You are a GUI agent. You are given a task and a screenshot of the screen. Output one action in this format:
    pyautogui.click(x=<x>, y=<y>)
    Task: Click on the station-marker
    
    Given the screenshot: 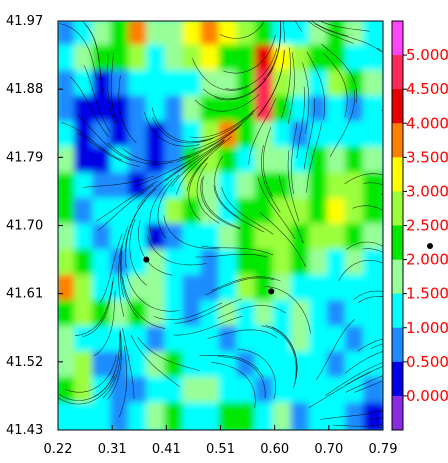 What is the action you would take?
    pyautogui.click(x=146, y=259)
    